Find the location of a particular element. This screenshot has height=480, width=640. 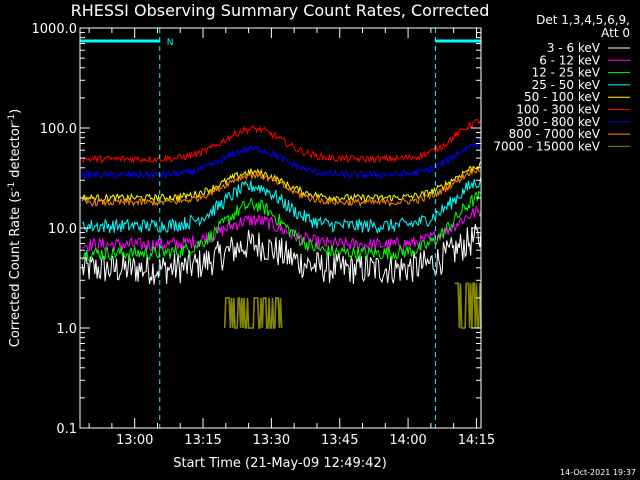

x-tick-label: 13:45 is located at coordinates (339, 440).